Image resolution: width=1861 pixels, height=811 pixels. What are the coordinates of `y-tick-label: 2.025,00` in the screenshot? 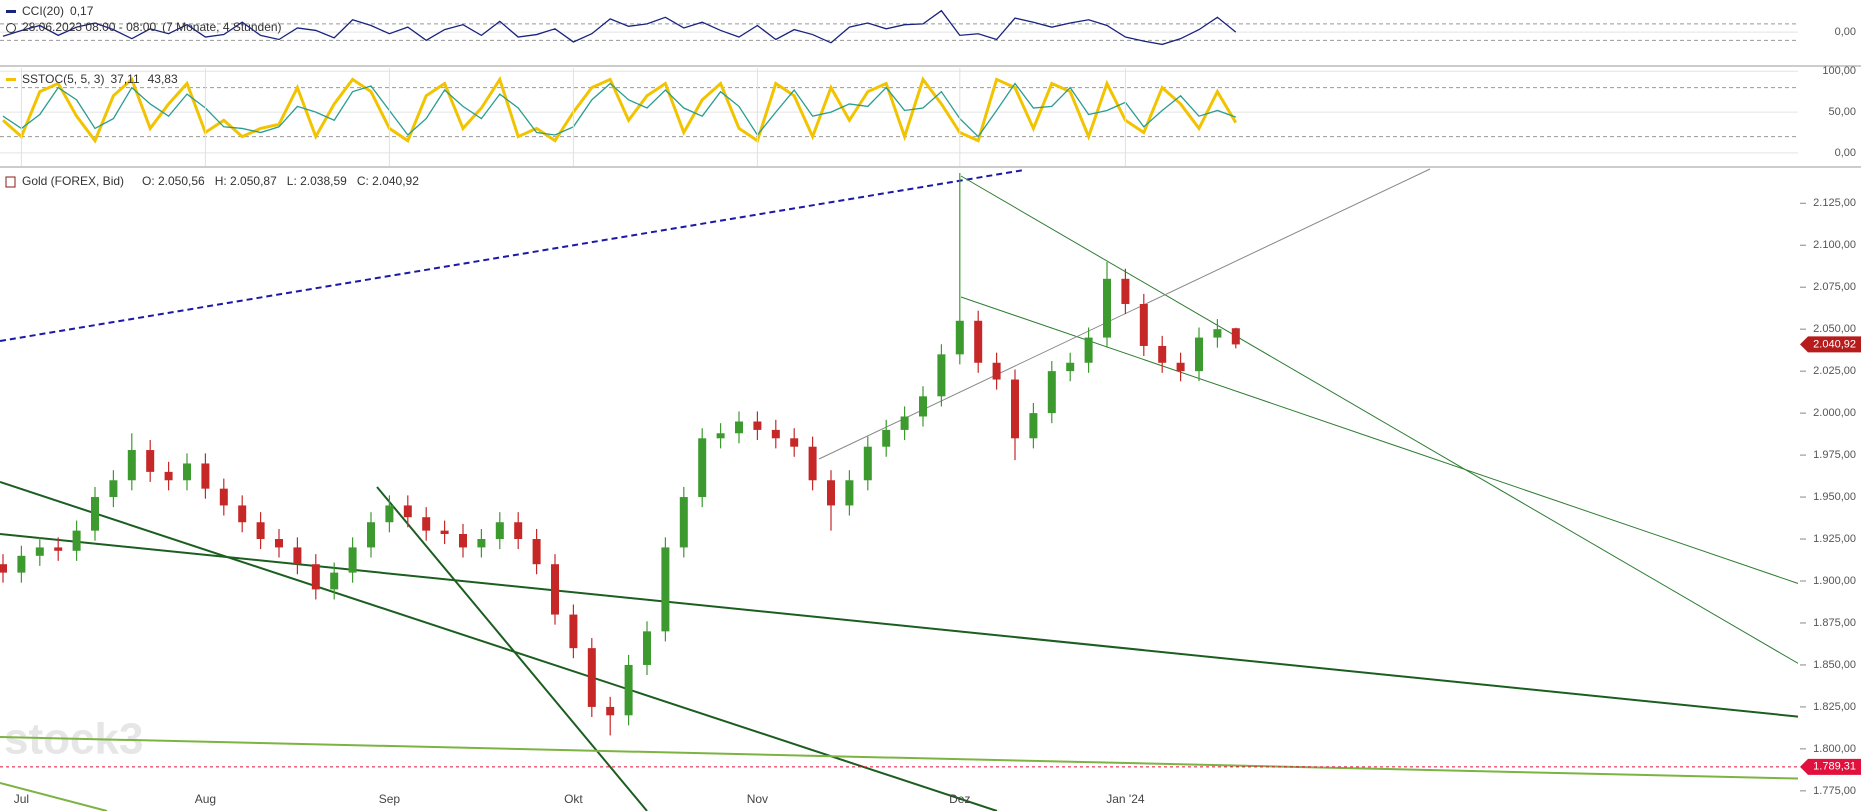 It's located at (1834, 371).